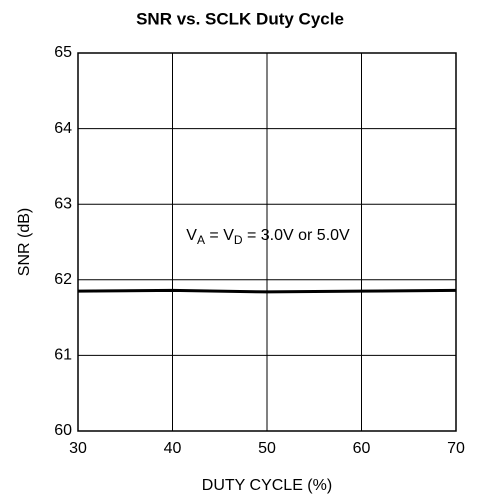 The width and height of the screenshot is (478, 499). What do you see at coordinates (63, 128) in the screenshot?
I see `y-tick-label: 64` at bounding box center [63, 128].